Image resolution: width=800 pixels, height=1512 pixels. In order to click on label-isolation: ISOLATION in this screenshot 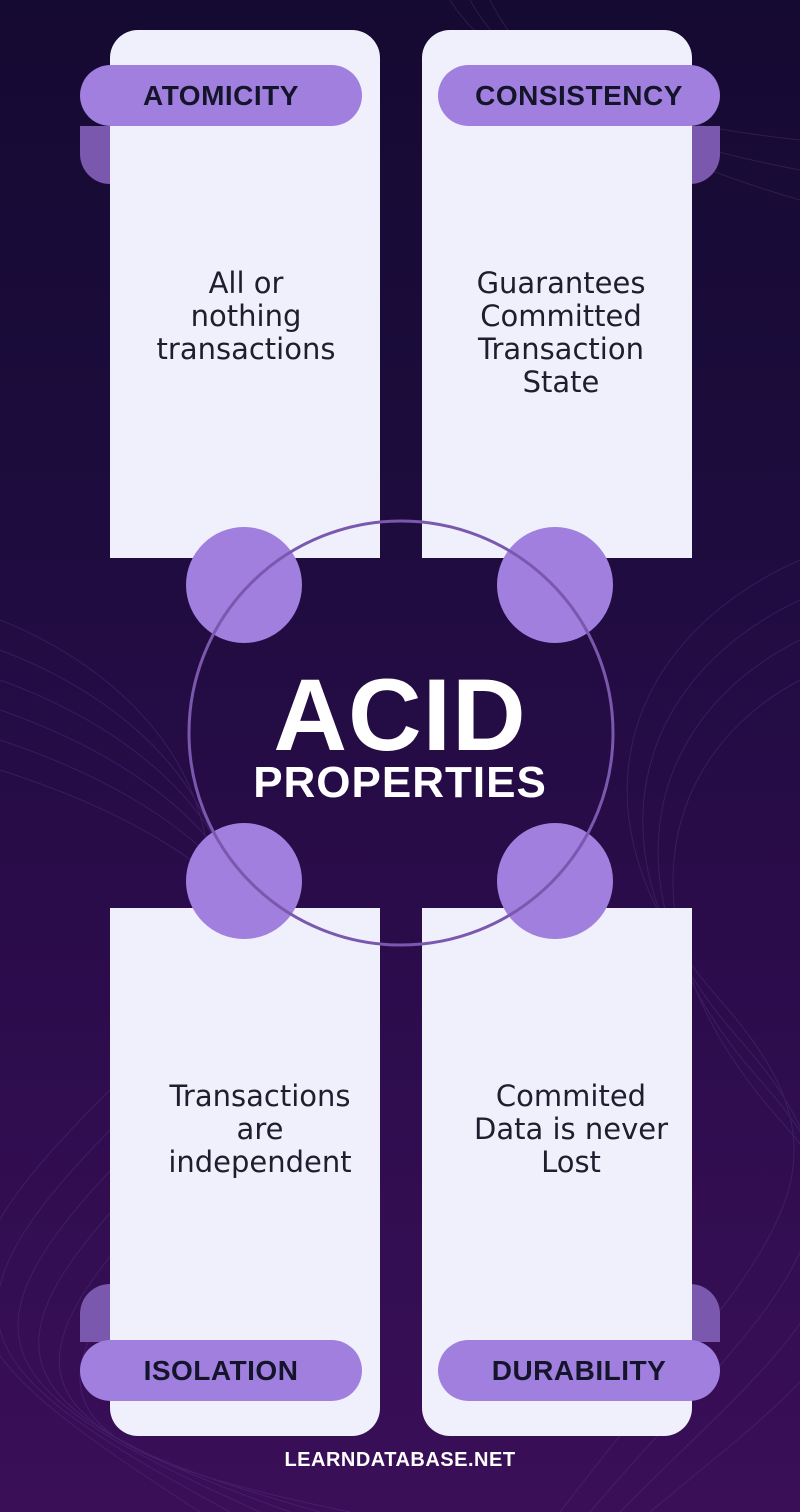, I will do `click(221, 1370)`.